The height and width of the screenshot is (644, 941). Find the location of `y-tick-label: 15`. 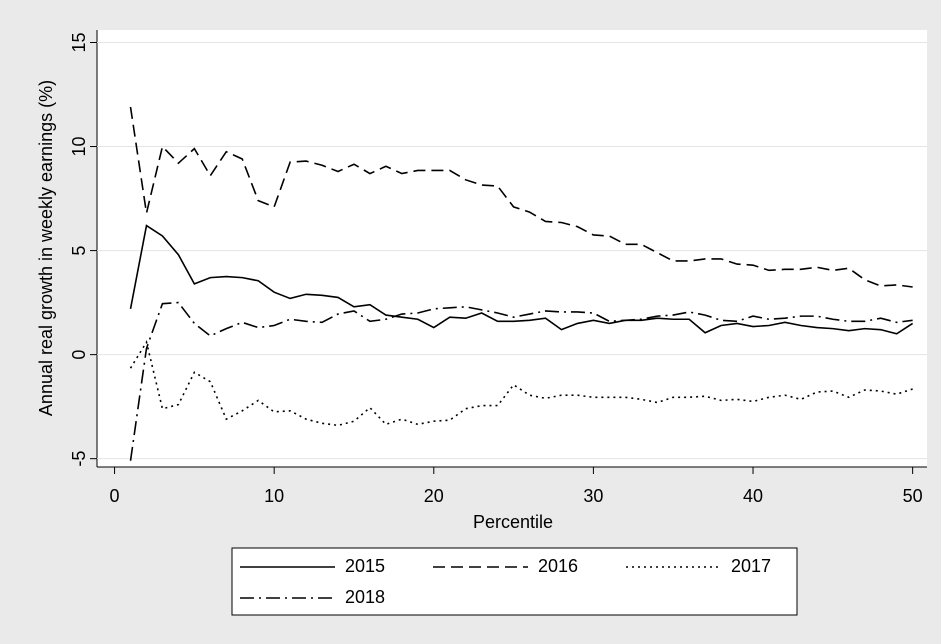

y-tick-label: 15 is located at coordinates (79, 42).